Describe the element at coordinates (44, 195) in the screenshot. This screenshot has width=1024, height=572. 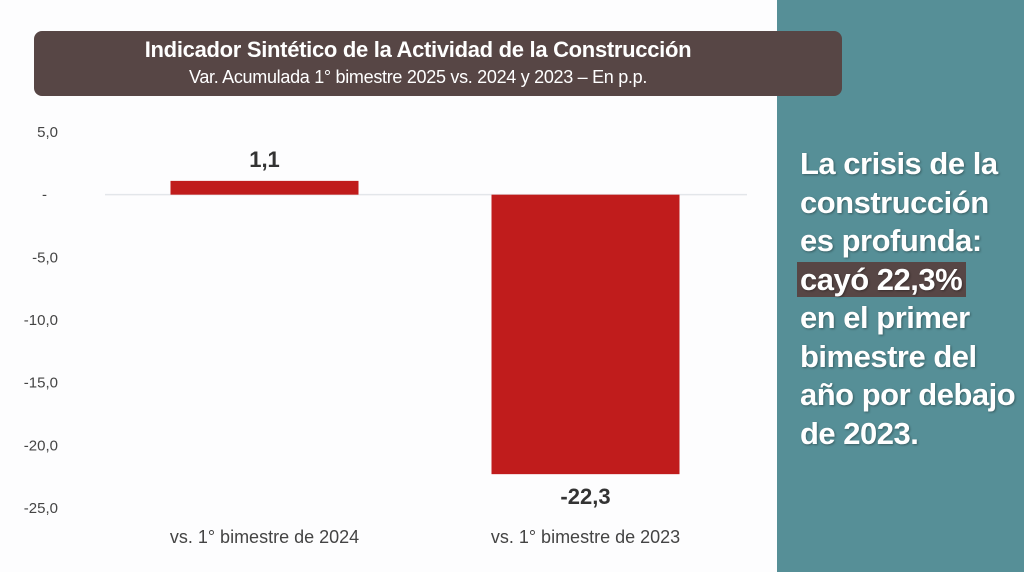
I see `y-tick-label: -` at that location.